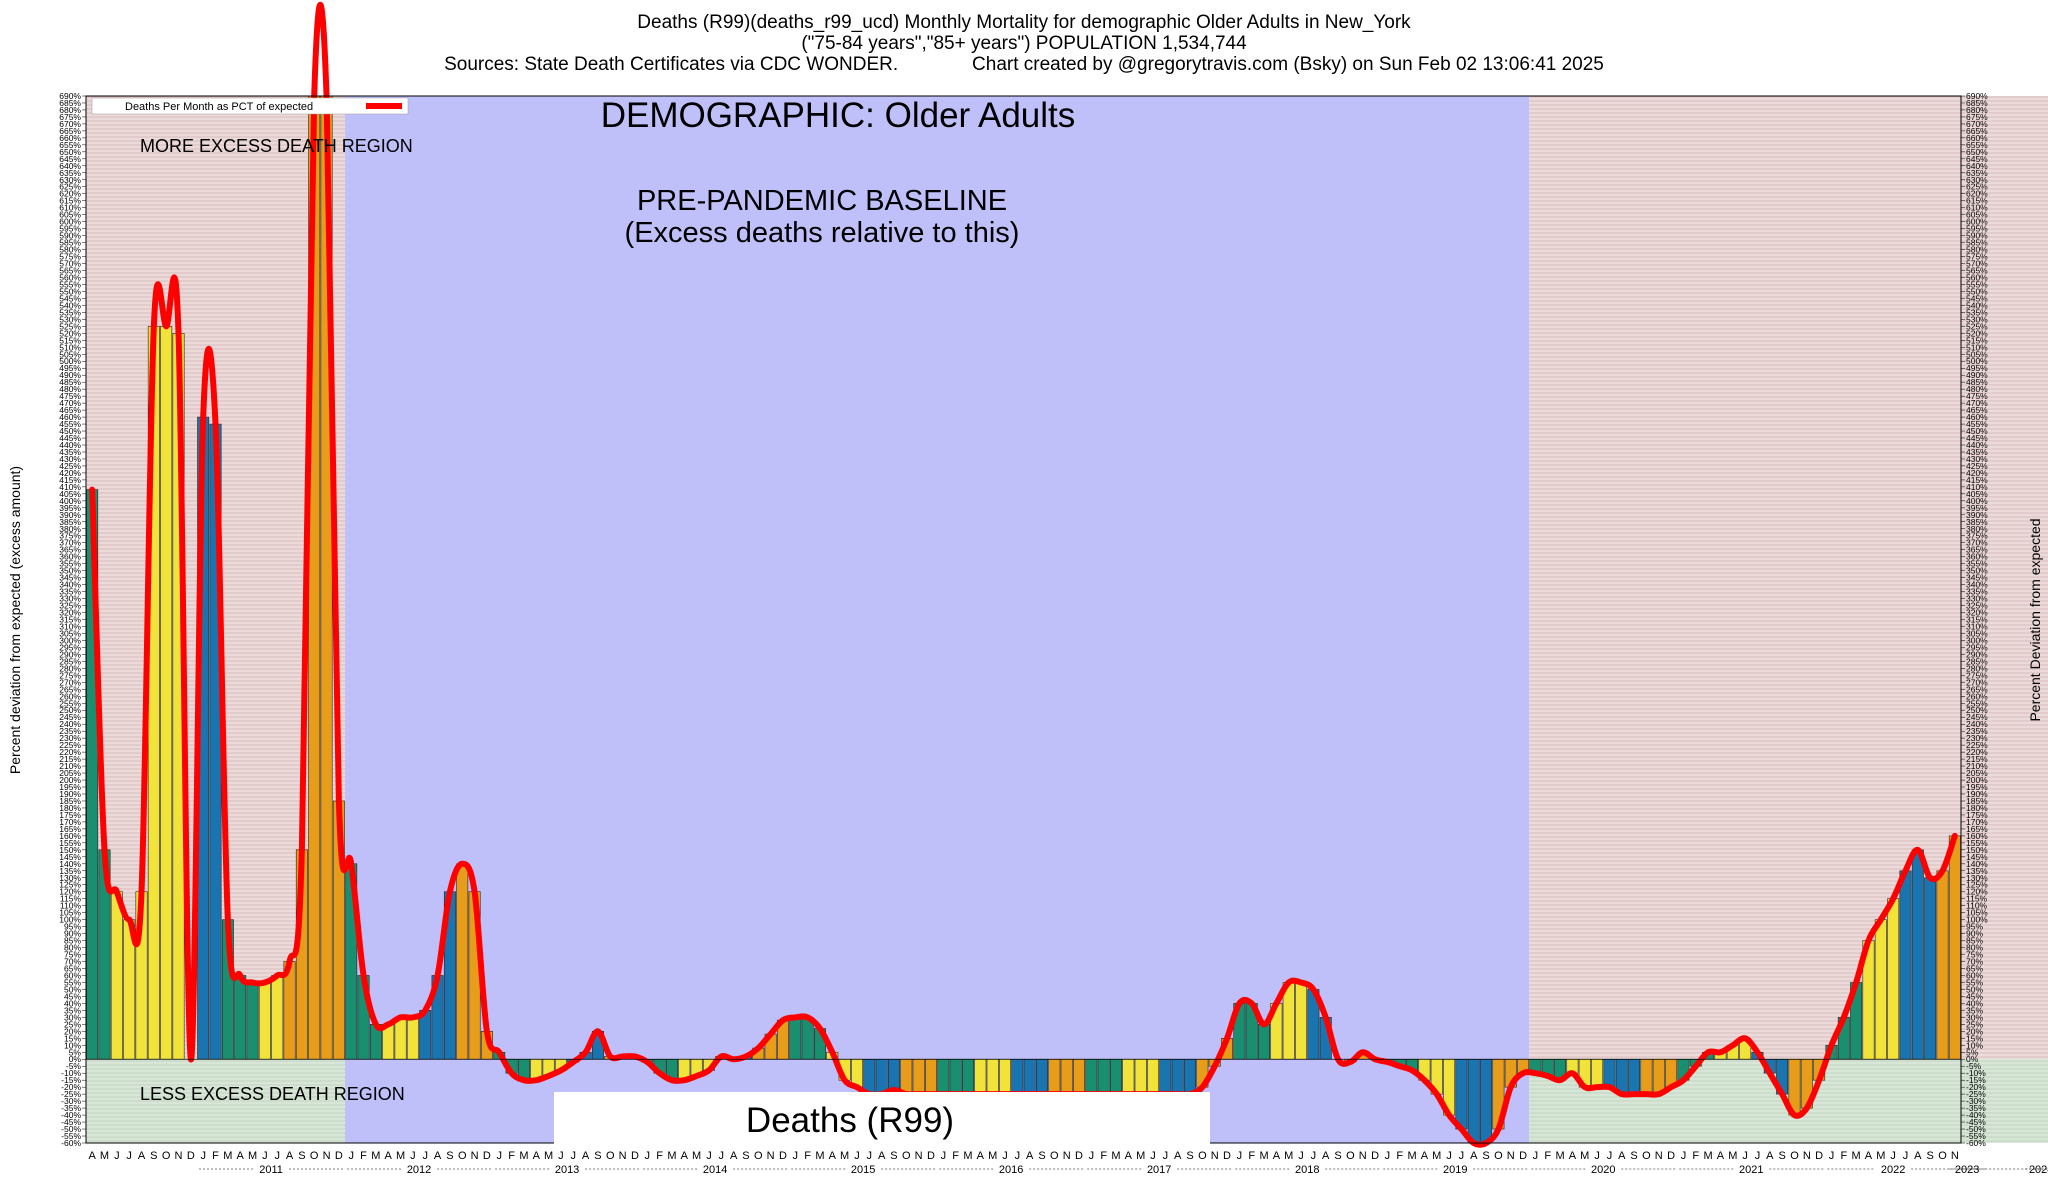 Image resolution: width=2048 pixels, height=1200 pixels. What do you see at coordinates (70, 305) in the screenshot?
I see `y-tick-label: 540%` at bounding box center [70, 305].